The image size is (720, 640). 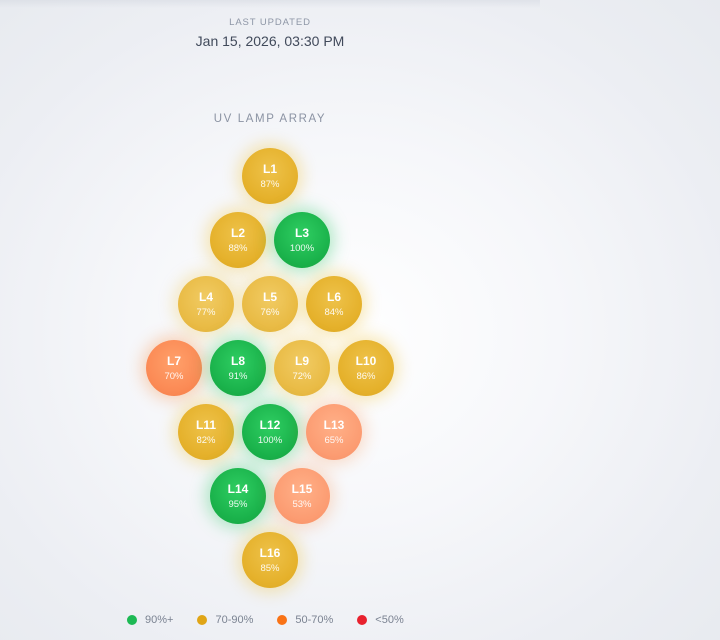 What do you see at coordinates (269, 296) in the screenshot?
I see `lamp-name: L5` at bounding box center [269, 296].